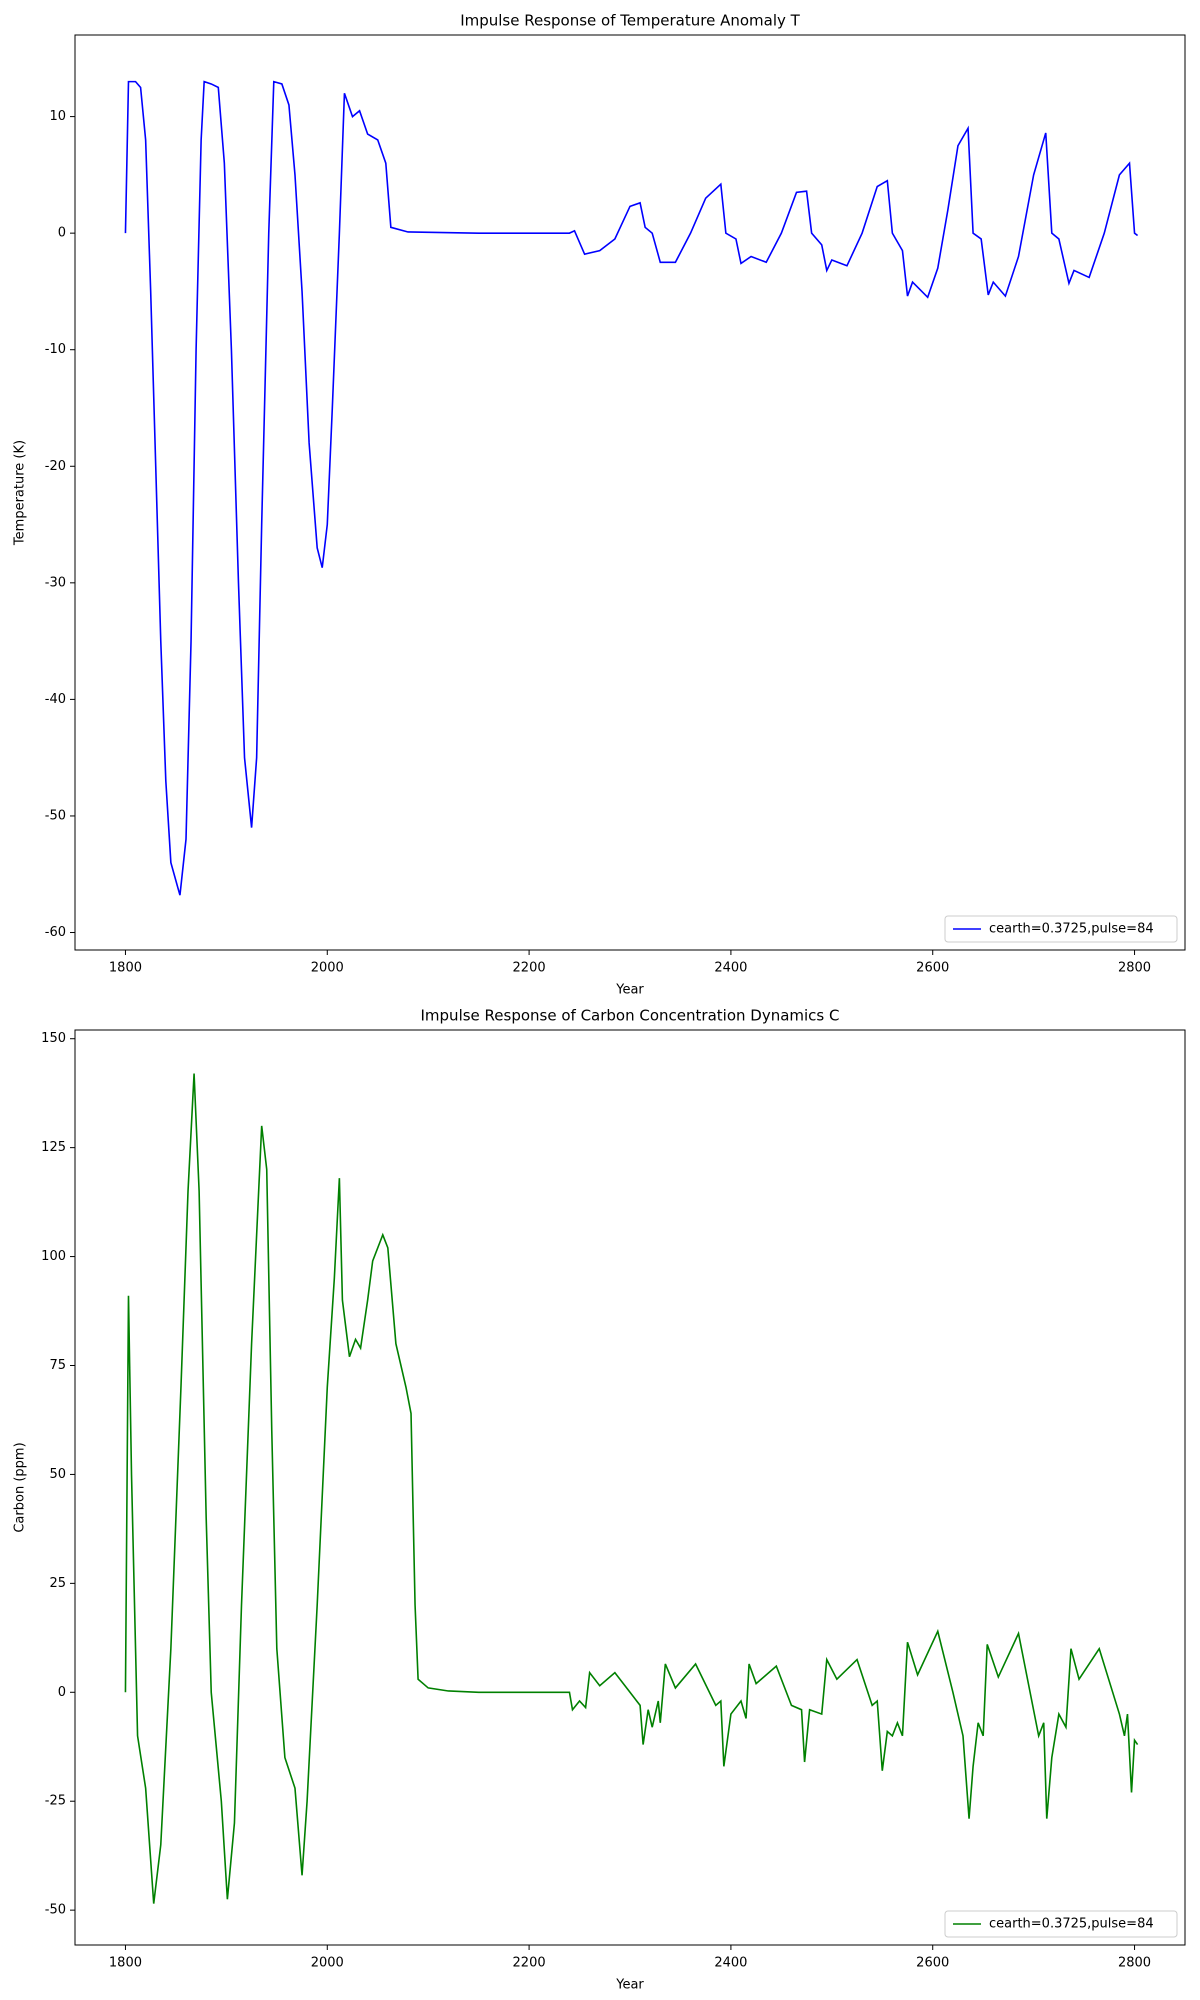 This screenshot has height=2000, width=1200. What do you see at coordinates (53, 1038) in the screenshot?
I see `y-tick-label: 150` at bounding box center [53, 1038].